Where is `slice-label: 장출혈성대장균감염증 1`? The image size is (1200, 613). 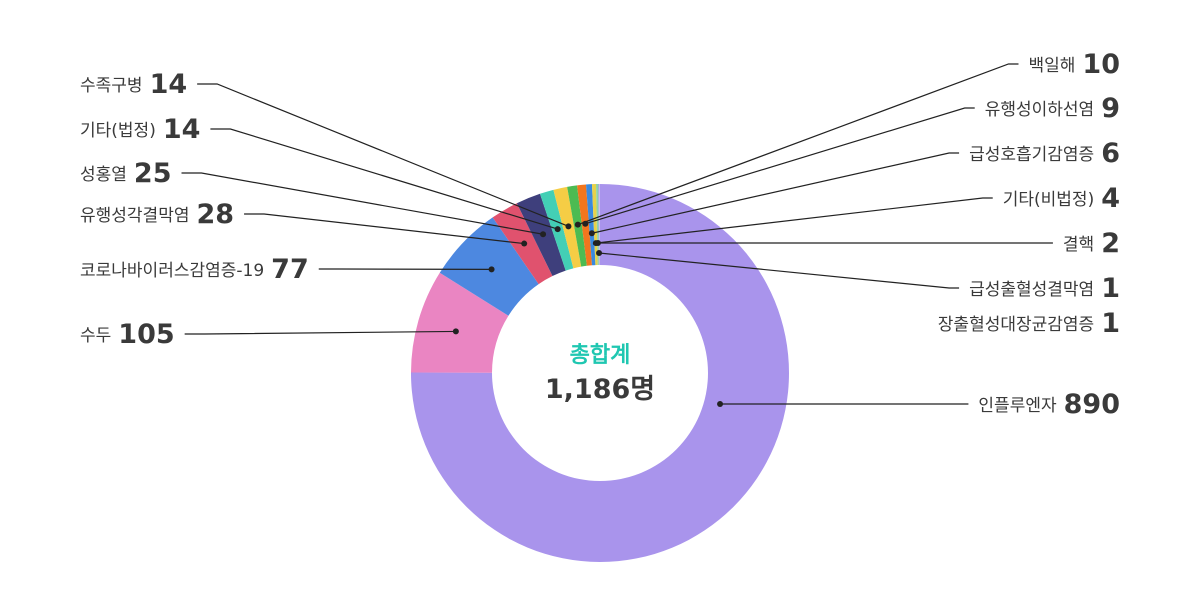 slice-label: 장출혈성대장균감염증 1 is located at coordinates (1029, 323).